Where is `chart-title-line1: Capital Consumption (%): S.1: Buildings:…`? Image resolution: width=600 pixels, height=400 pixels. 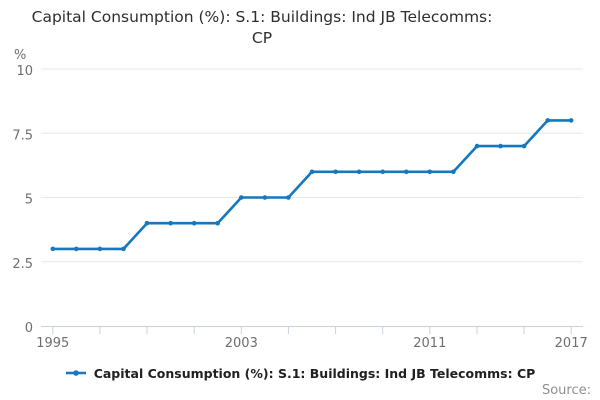 chart-title-line1: Capital Consumption (%): S.1: Buildings:… is located at coordinates (262, 17).